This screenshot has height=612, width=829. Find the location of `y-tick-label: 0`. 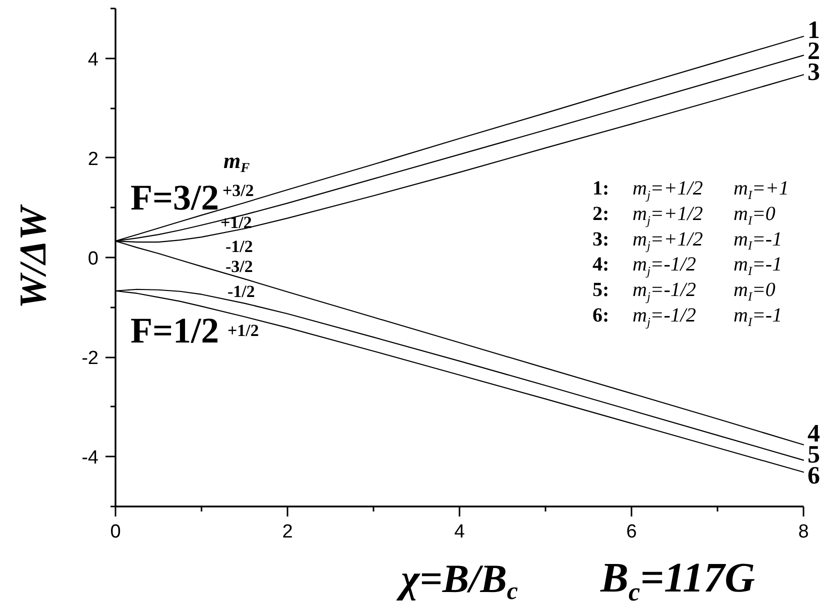

y-tick-label: 0 is located at coordinates (93, 259).